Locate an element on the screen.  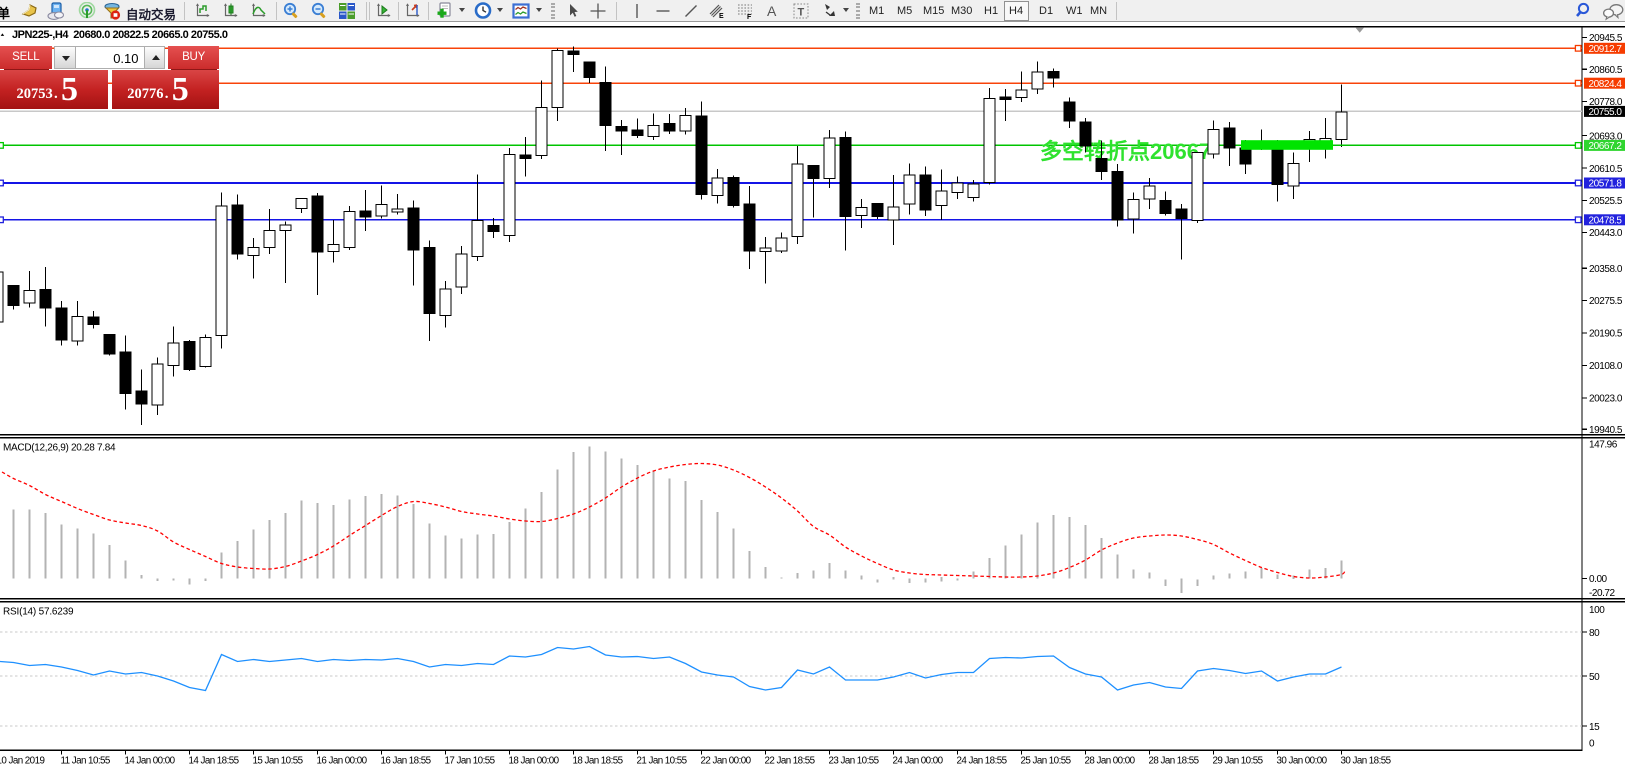
svg-text: 15 is located at coordinates (1594, 727).